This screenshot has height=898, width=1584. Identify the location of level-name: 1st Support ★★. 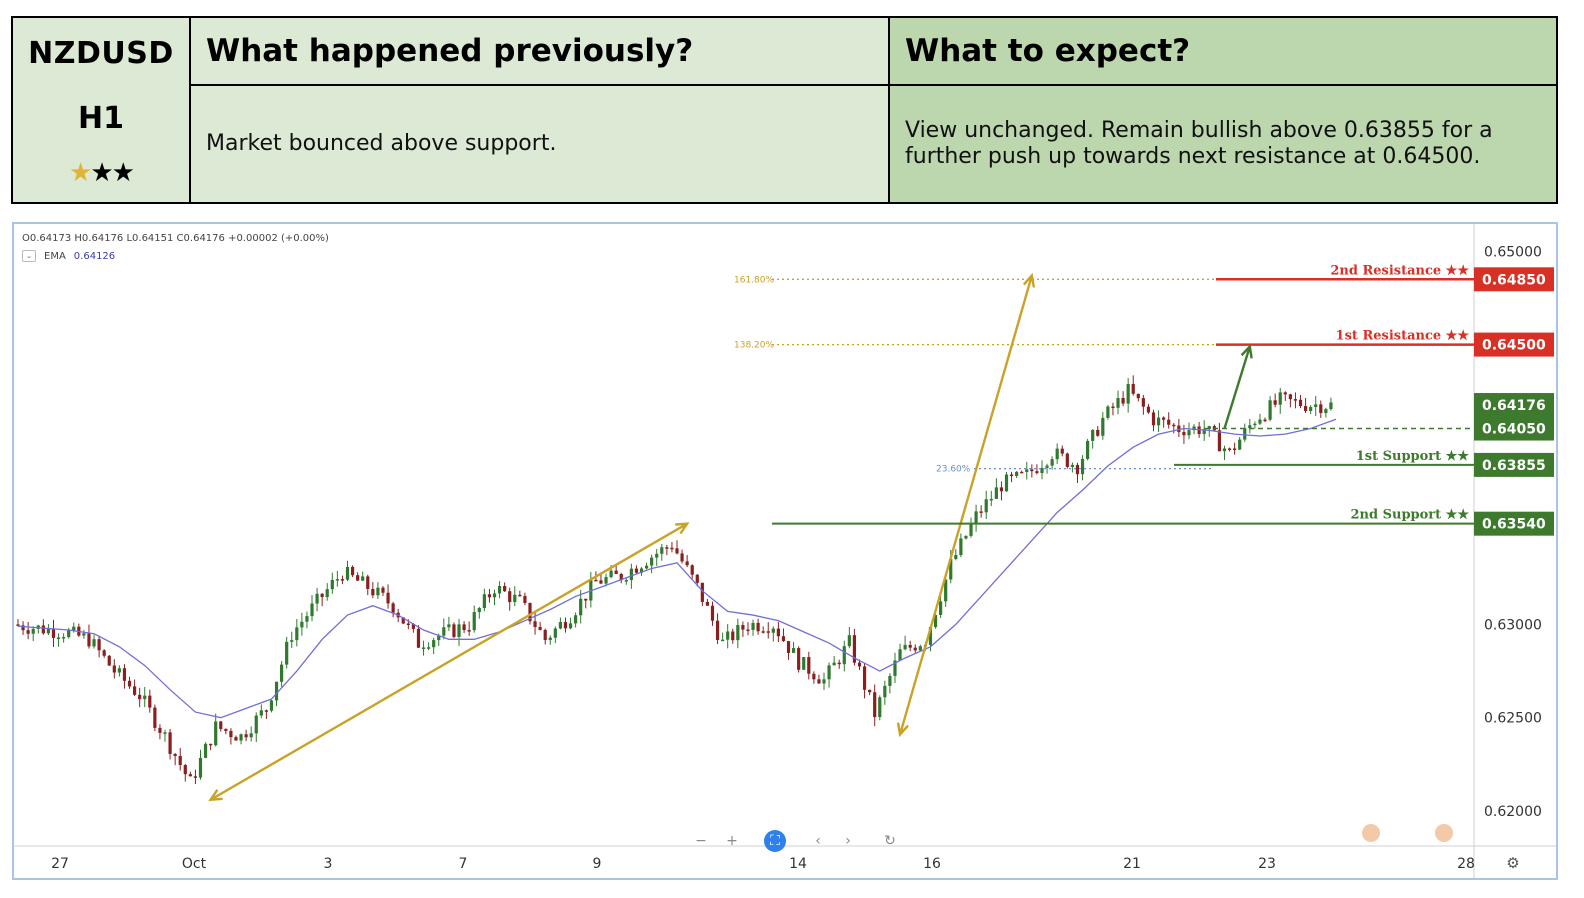
(1413, 456).